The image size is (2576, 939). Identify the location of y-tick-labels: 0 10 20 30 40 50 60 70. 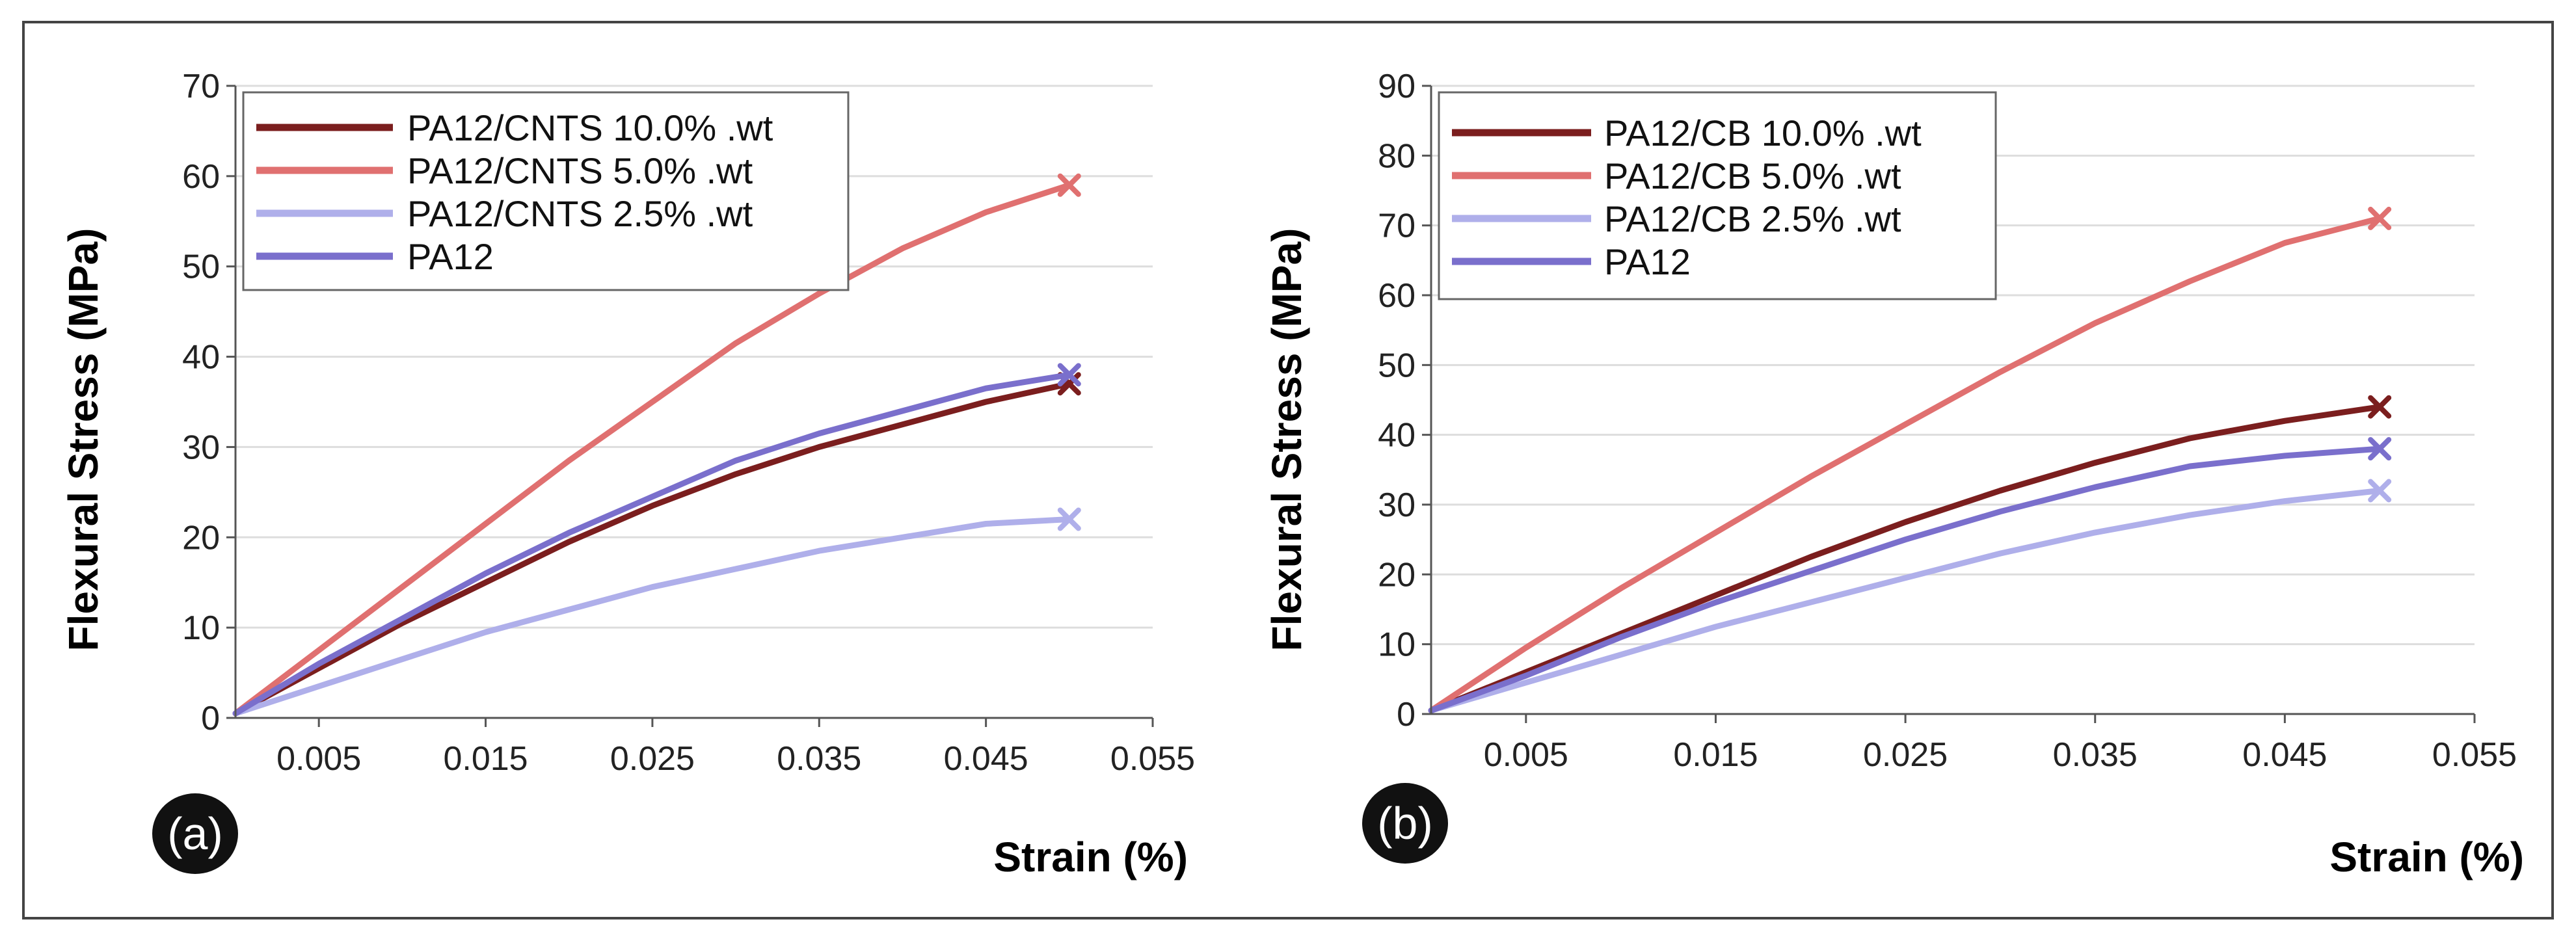
(209, 402).